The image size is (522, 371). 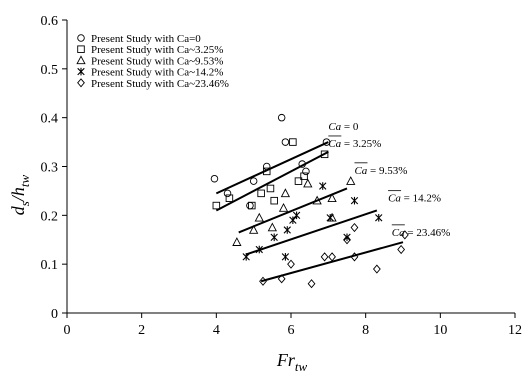 I want to click on x-axis-title: Frtw, so click(x=292, y=360).